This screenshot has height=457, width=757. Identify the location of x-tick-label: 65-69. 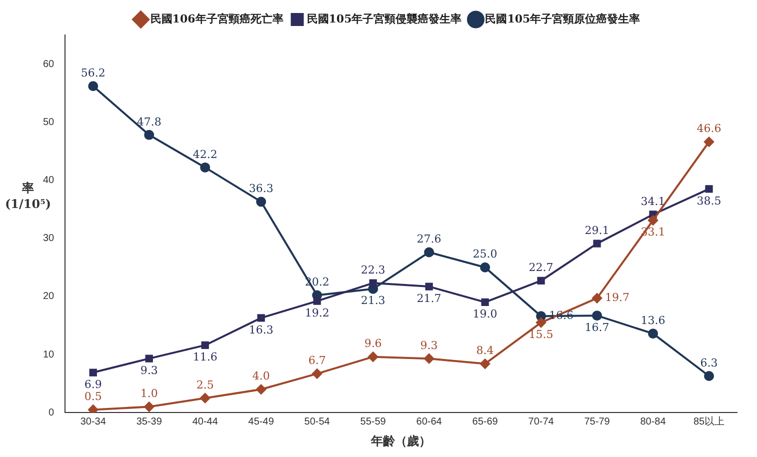
(485, 422).